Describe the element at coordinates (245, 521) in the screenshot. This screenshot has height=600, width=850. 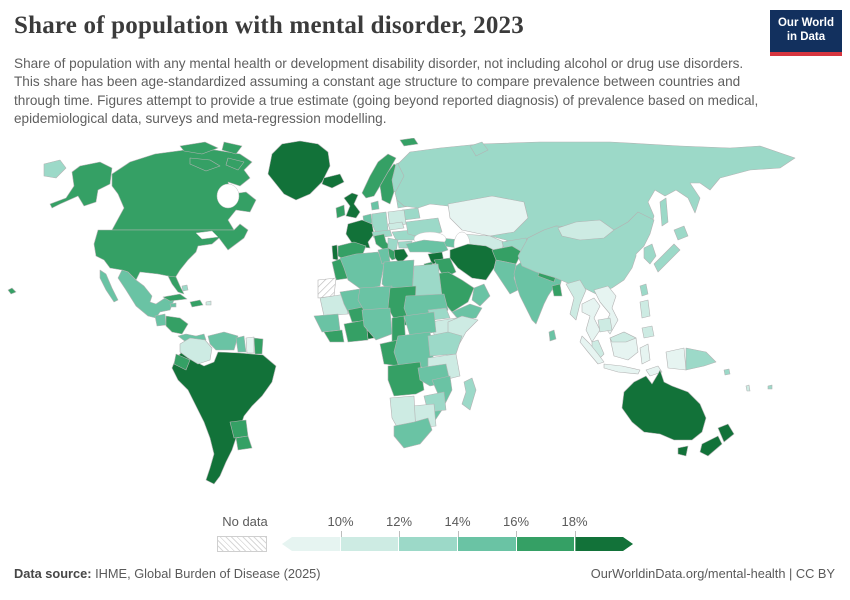
I see `no-data-label: No data` at that location.